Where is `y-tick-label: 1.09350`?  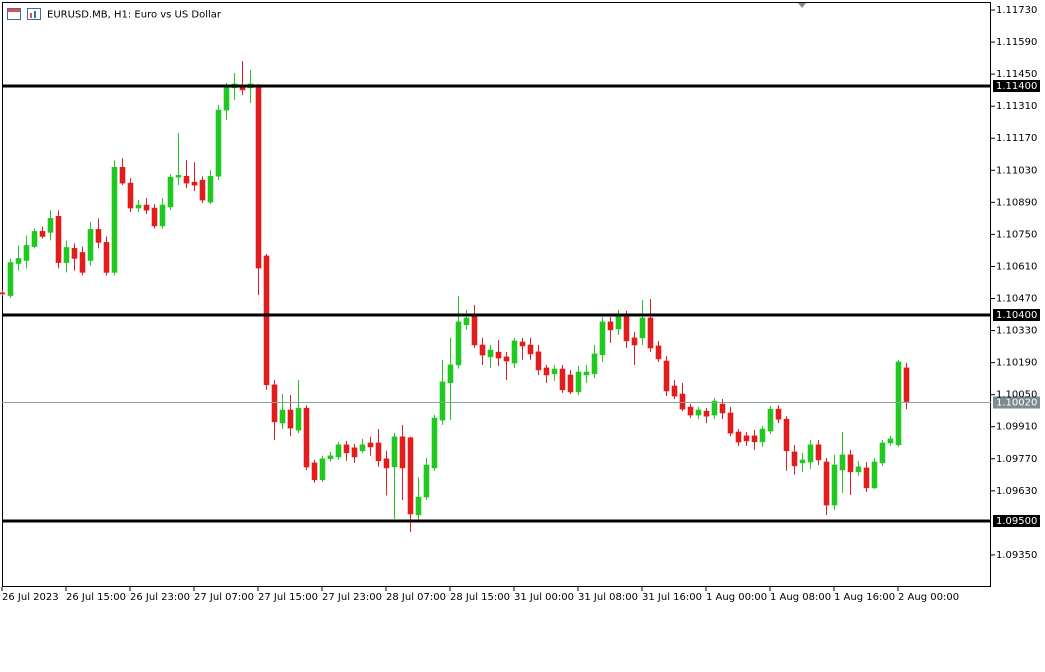 y-tick-label: 1.09350 is located at coordinates (1016, 555).